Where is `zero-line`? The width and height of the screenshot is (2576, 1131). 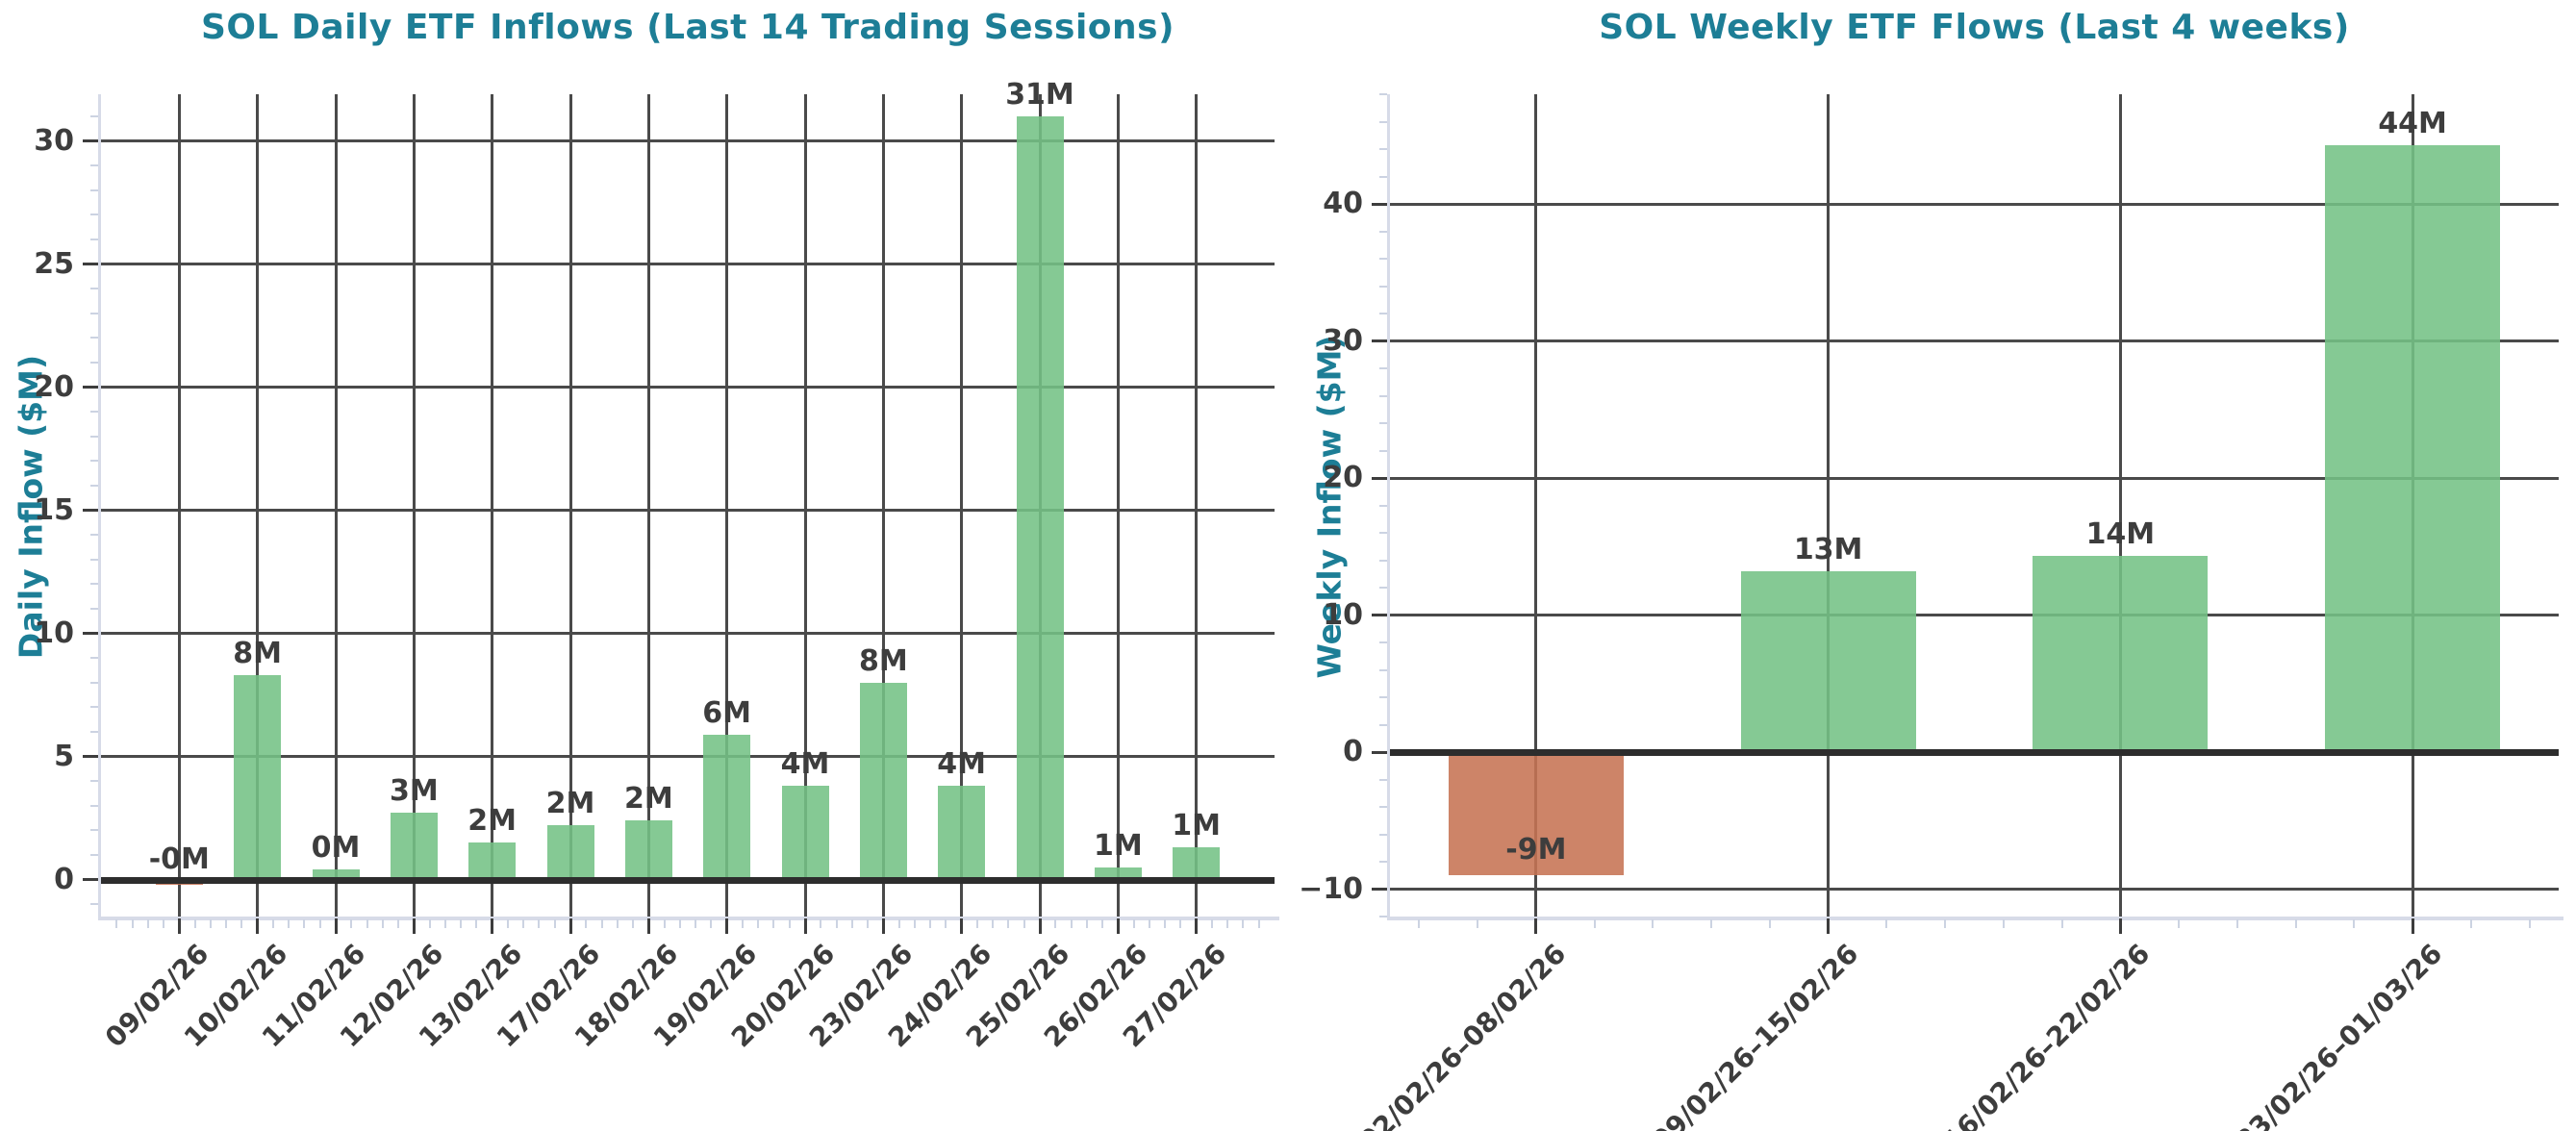 zero-line is located at coordinates (688, 880).